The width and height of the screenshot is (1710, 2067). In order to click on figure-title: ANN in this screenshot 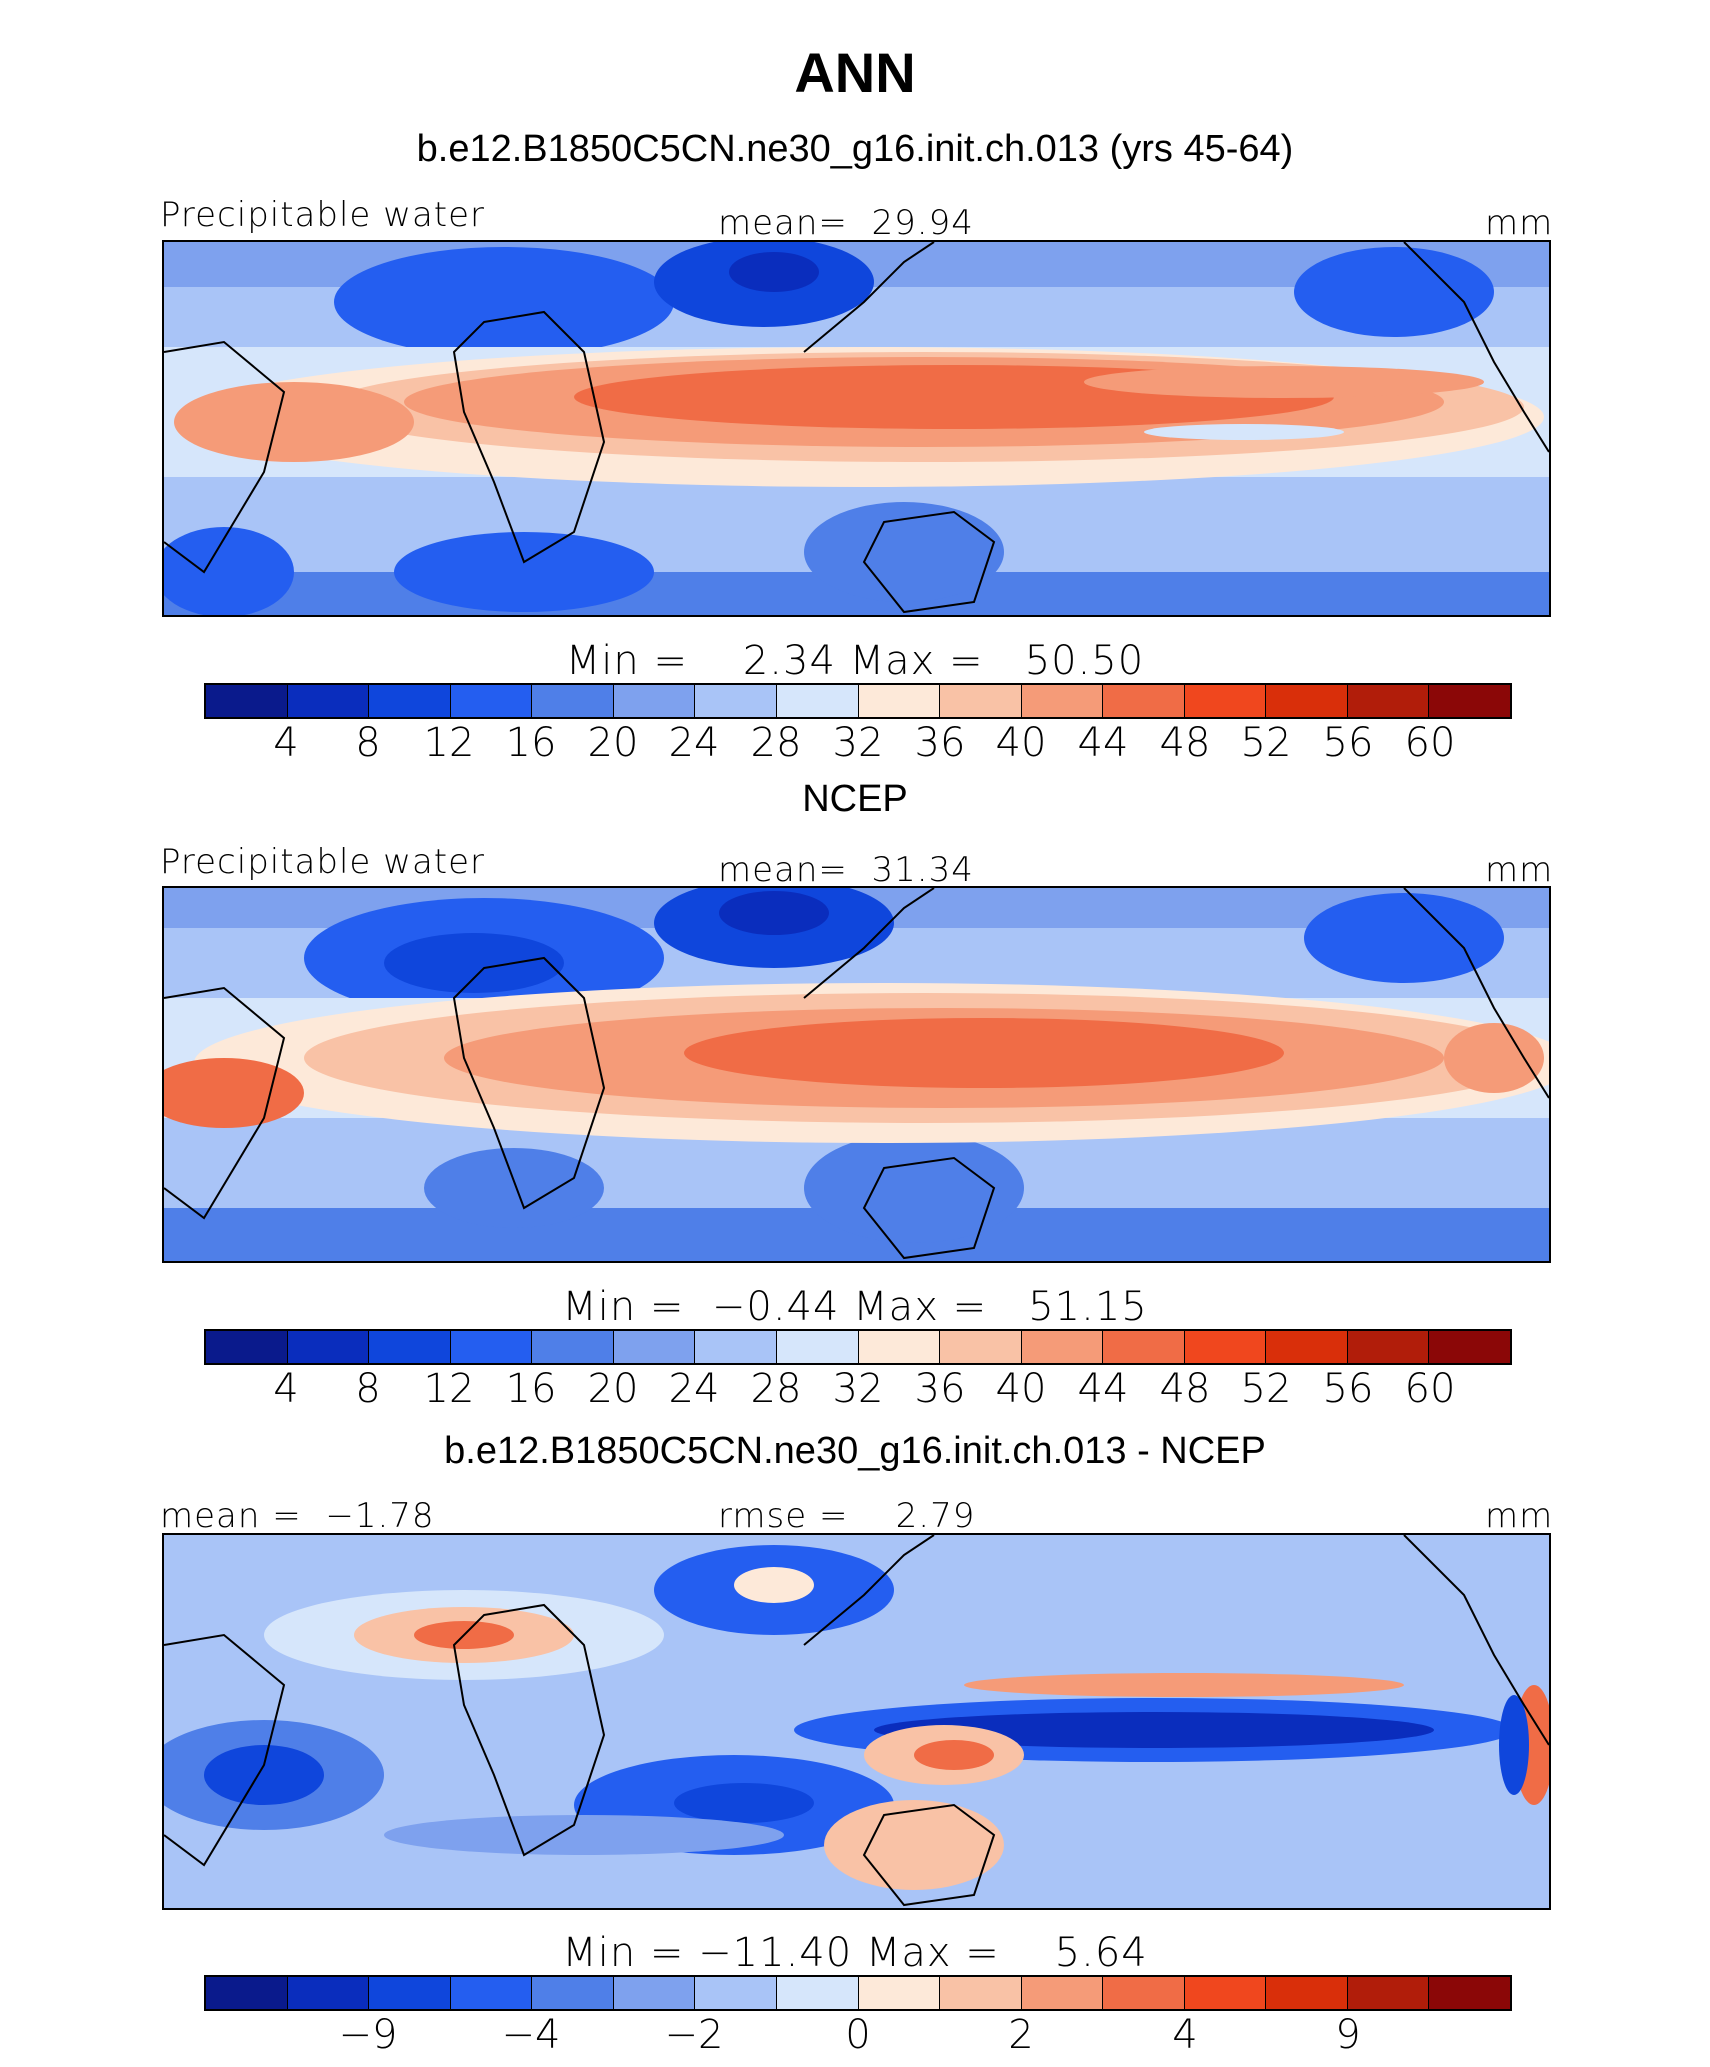, I will do `click(855, 72)`.